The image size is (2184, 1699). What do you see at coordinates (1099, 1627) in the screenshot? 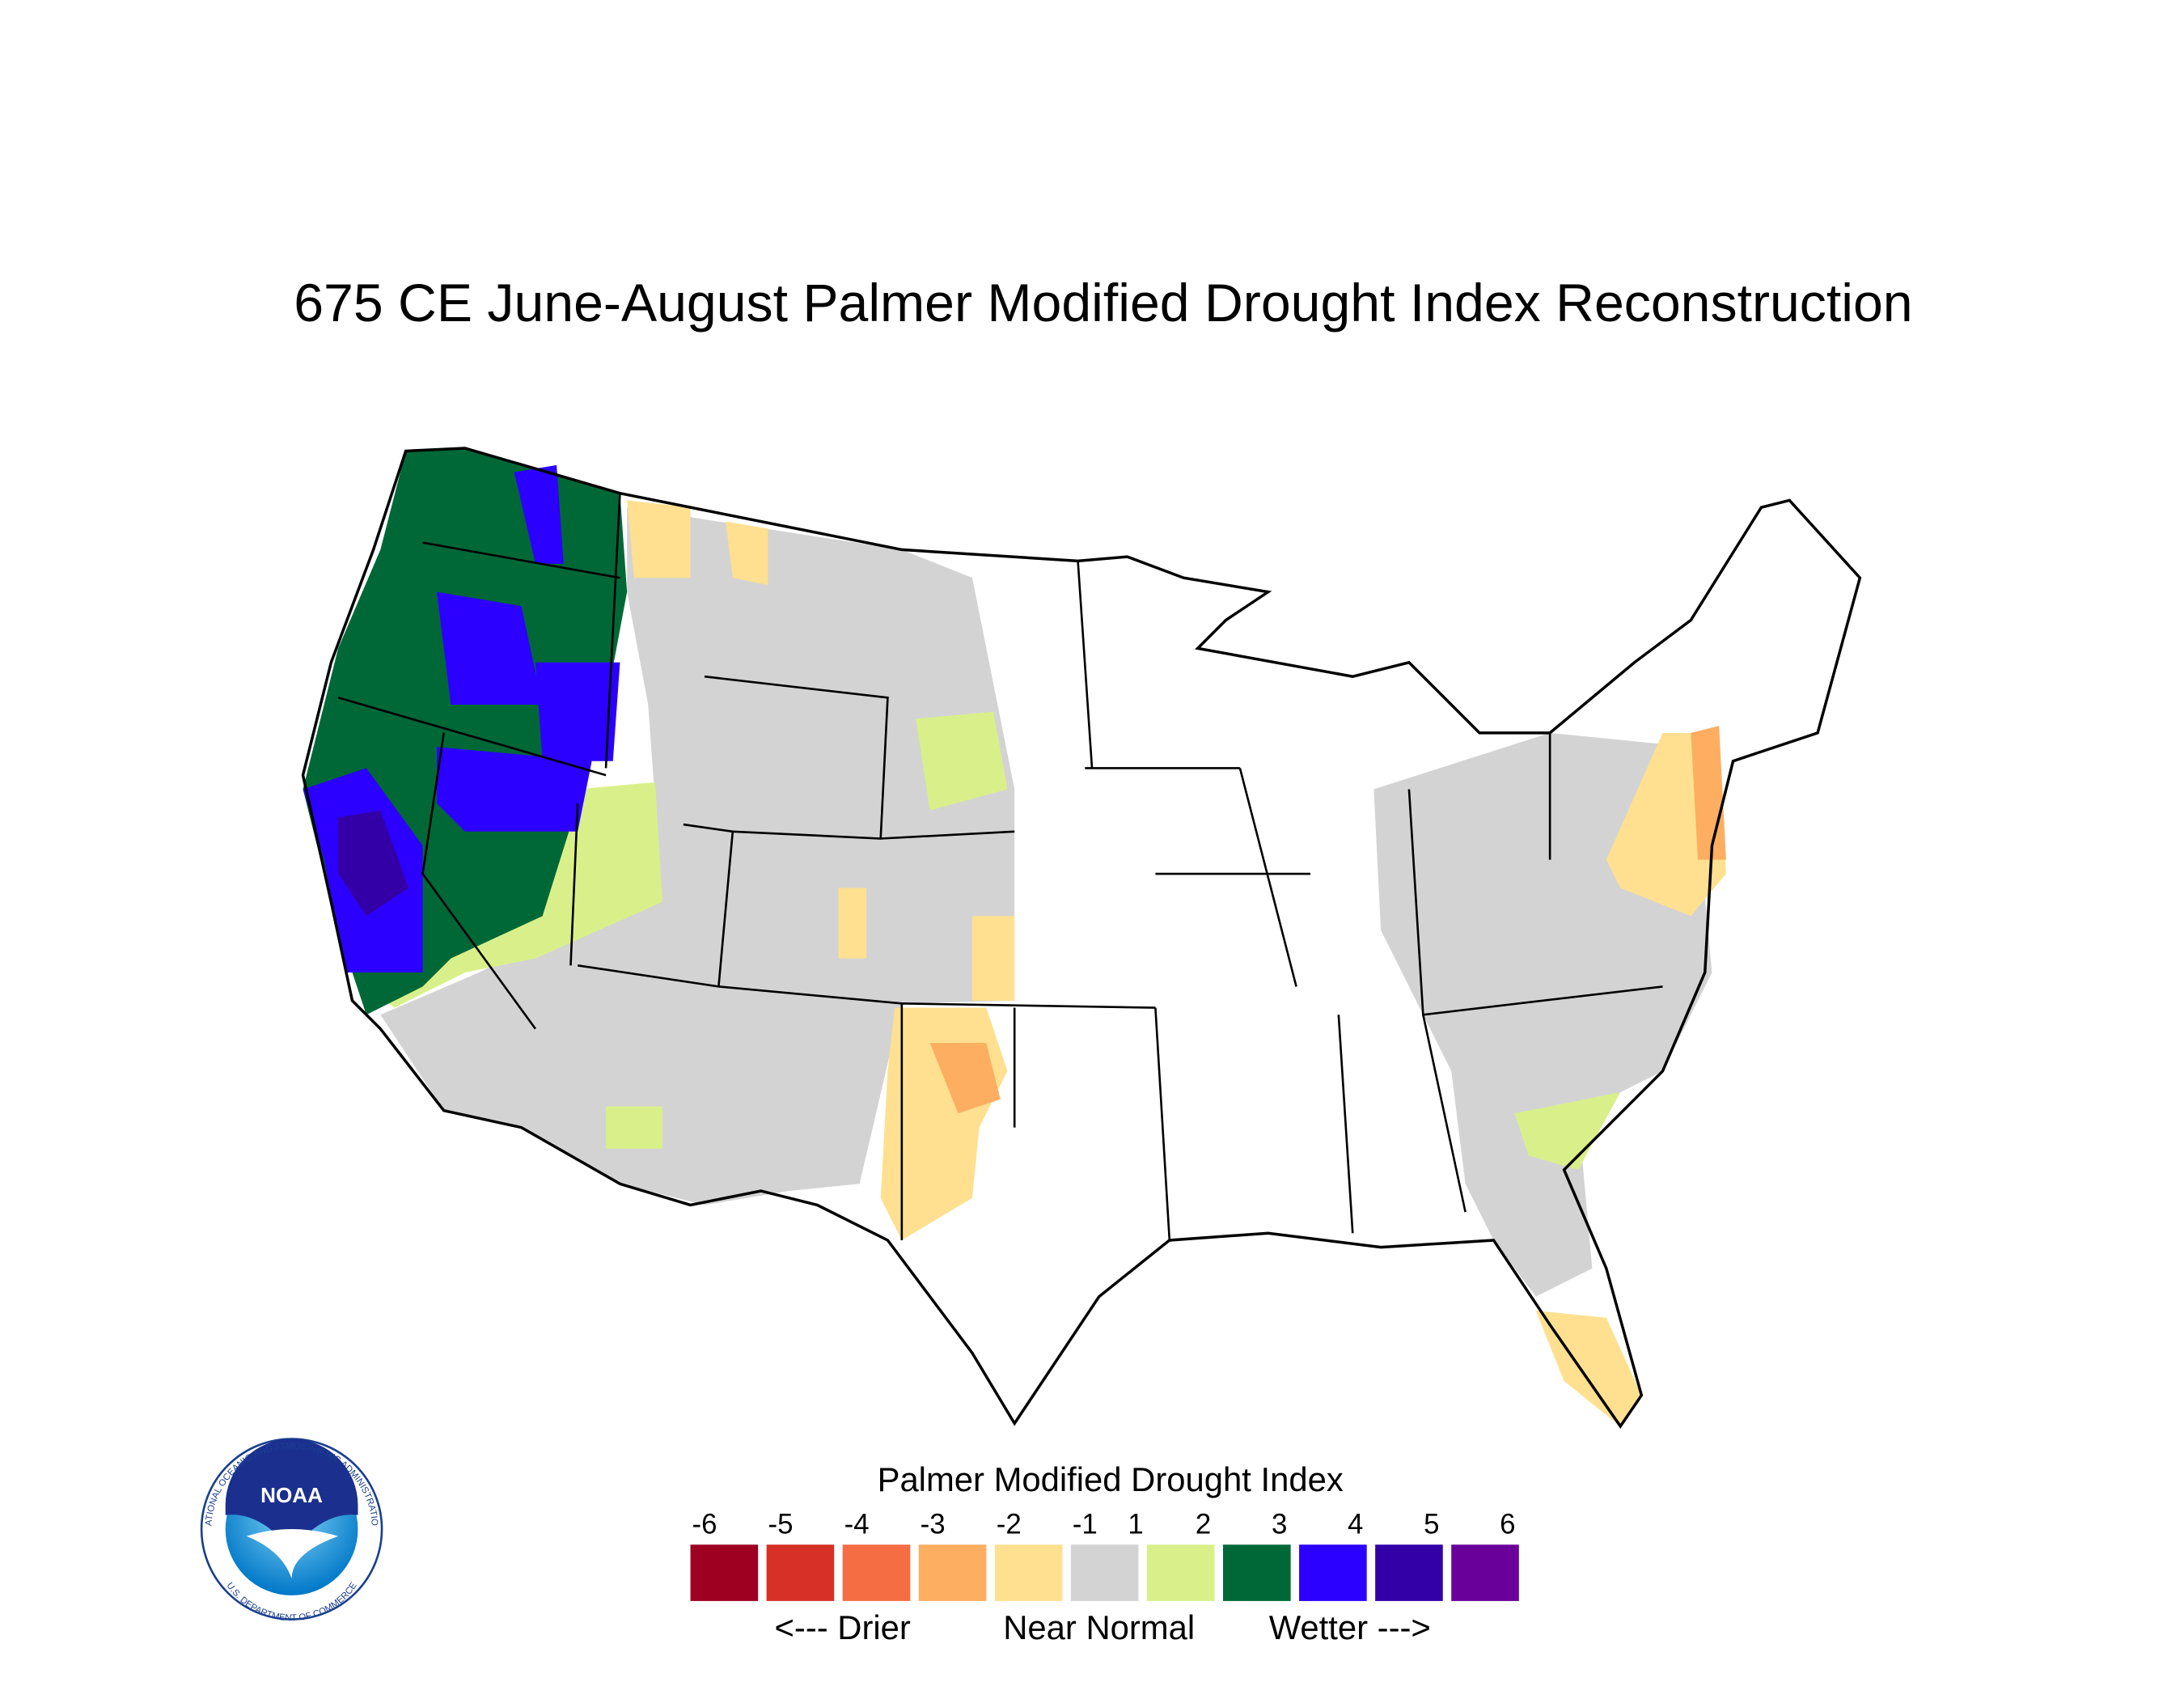
I see `legend-annotation: Near Normal` at bounding box center [1099, 1627].